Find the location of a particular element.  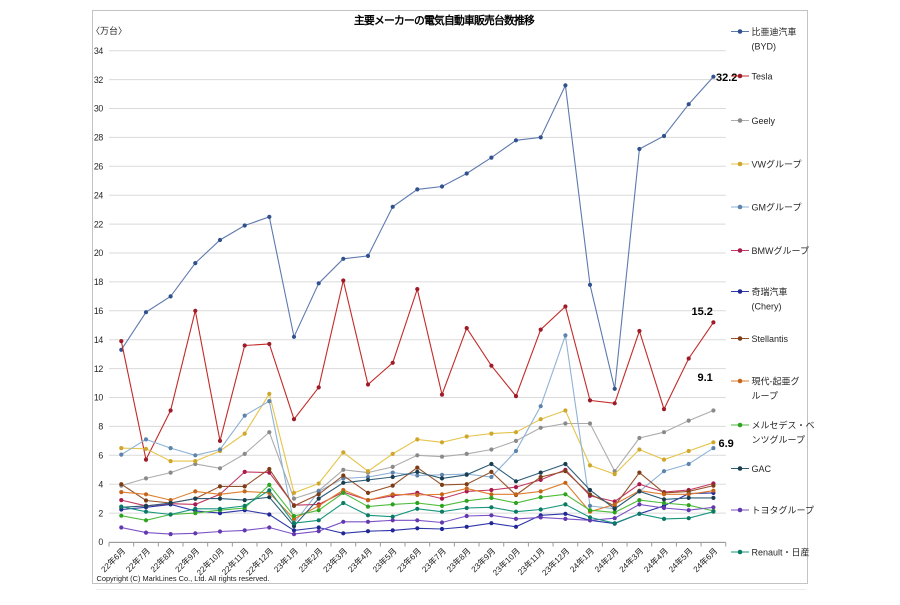

svg-text: 28 is located at coordinates (99, 138).